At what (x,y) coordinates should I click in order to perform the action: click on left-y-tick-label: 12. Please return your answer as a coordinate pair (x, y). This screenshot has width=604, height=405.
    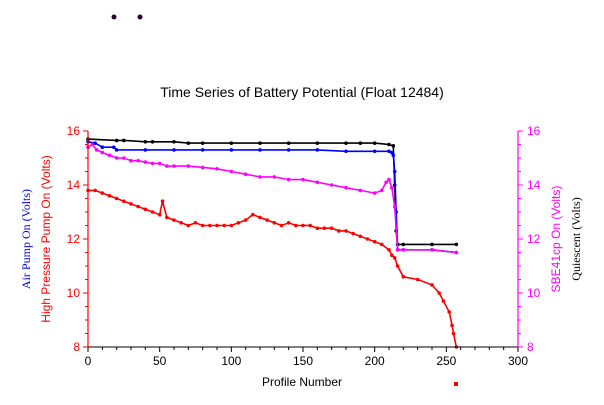
    Looking at the image, I should click on (74, 239).